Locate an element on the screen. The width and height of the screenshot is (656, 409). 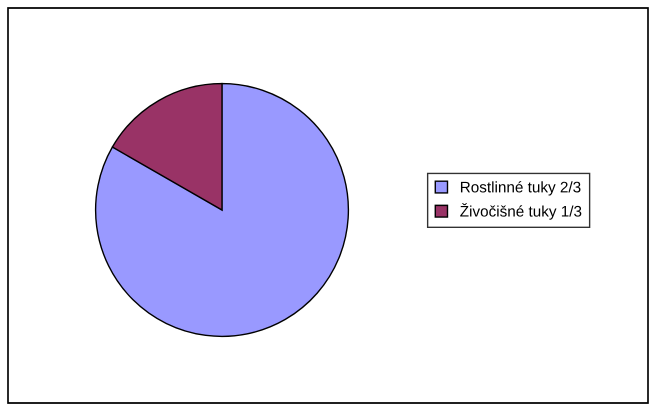
legend-label: Rostlinné tuky 2/3 is located at coordinates (520, 188).